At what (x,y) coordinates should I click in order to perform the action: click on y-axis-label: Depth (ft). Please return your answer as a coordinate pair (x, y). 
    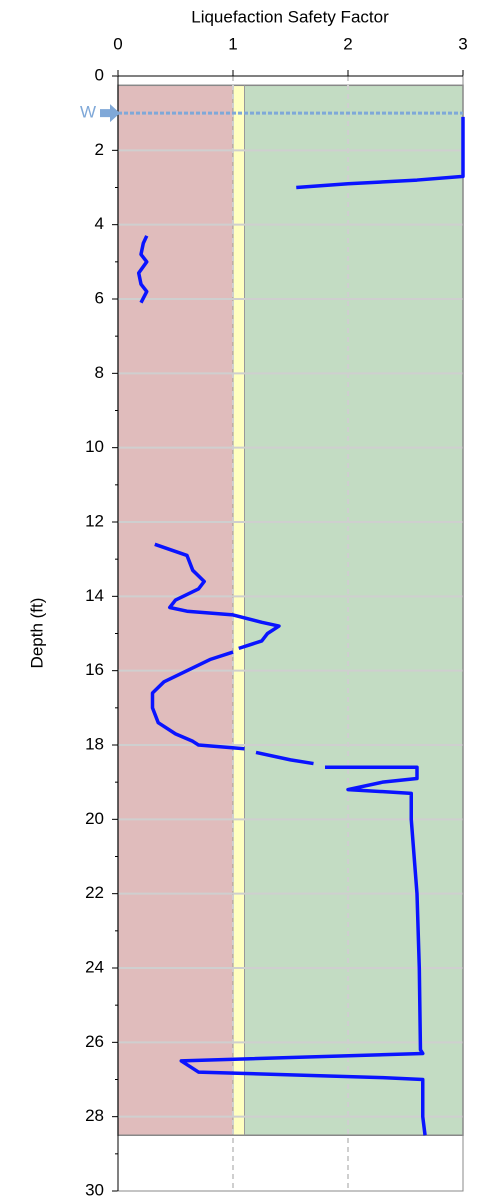
    Looking at the image, I should click on (36, 633).